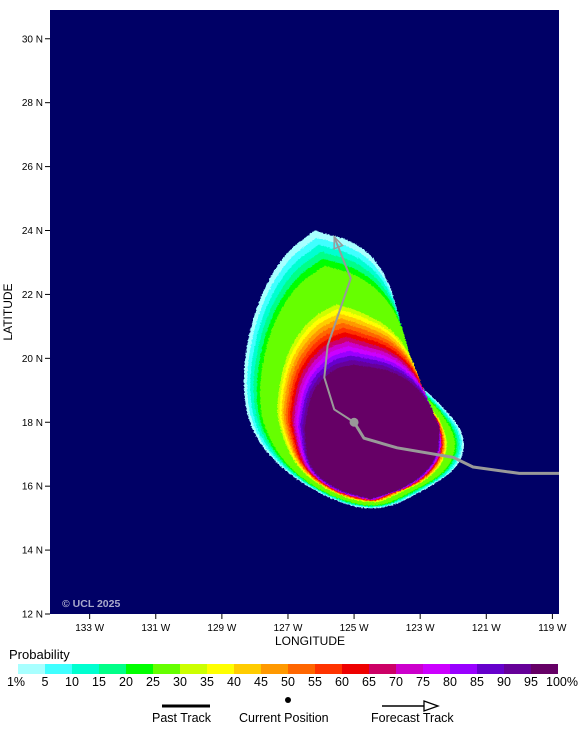 The width and height of the screenshot is (580, 734). What do you see at coordinates (126, 682) in the screenshot?
I see `probability-tick-label: 20` at bounding box center [126, 682].